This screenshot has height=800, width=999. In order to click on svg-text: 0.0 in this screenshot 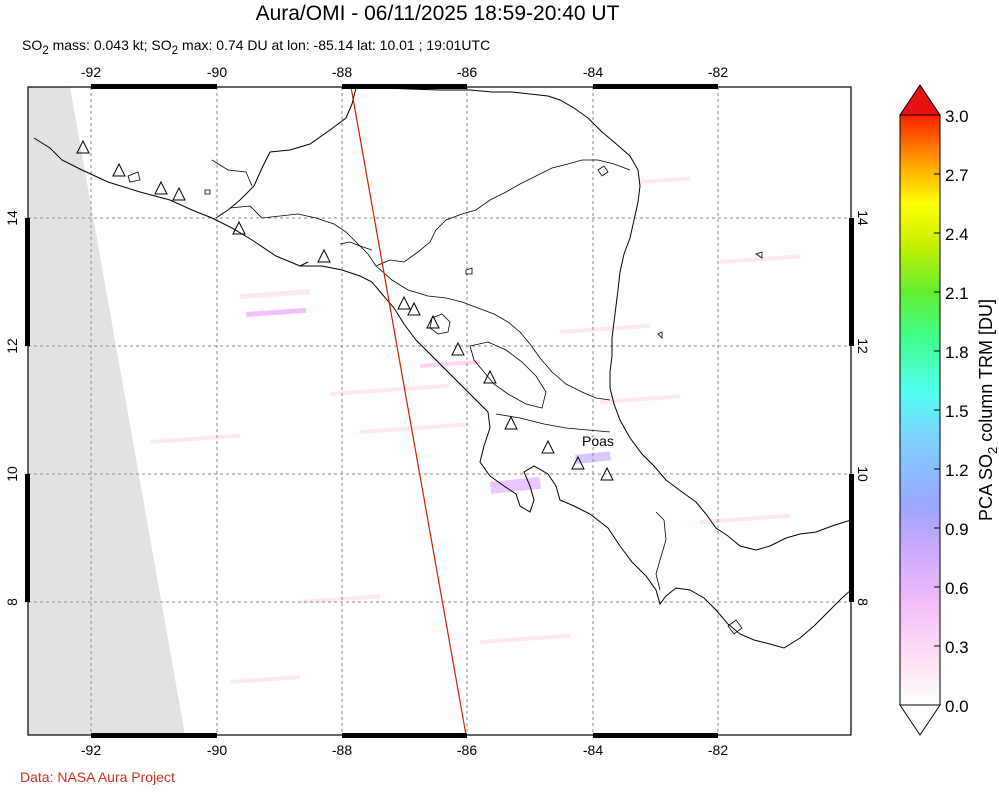, I will do `click(957, 706)`.